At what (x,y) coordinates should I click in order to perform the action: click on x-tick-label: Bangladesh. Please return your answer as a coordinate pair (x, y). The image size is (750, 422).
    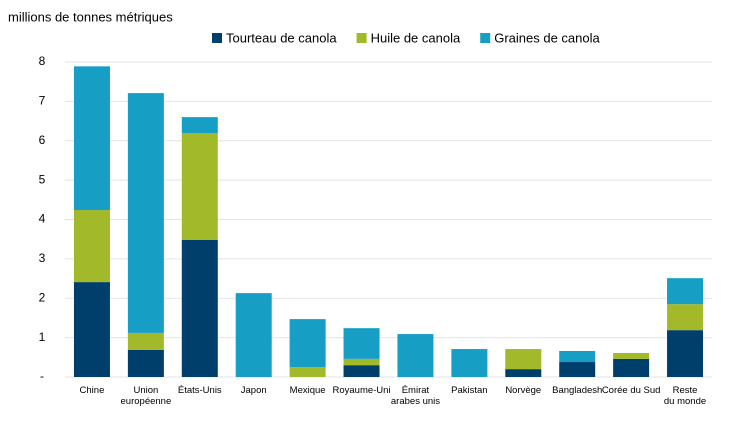
    Looking at the image, I should click on (577, 390).